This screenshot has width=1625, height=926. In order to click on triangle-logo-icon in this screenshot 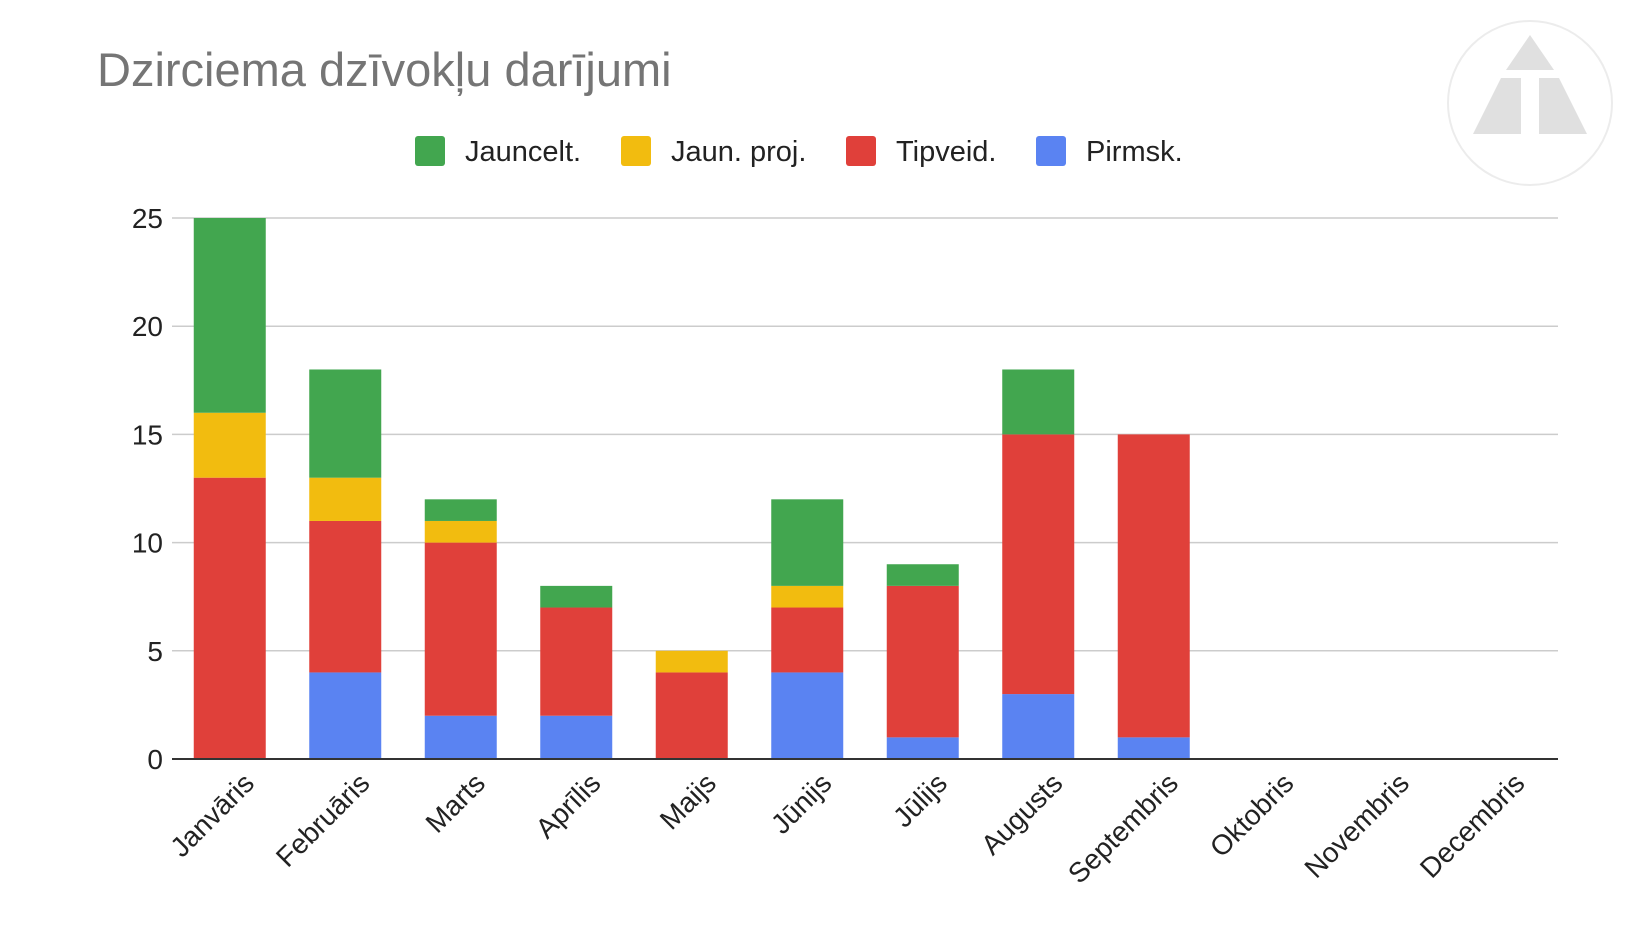, I will do `click(1530, 103)`.